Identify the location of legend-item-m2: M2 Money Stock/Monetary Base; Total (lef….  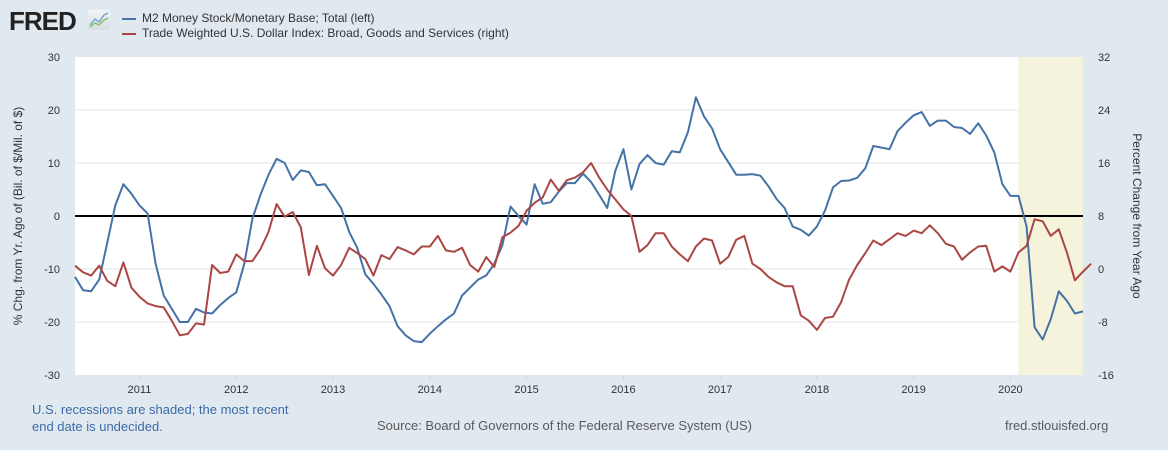
(315, 18).